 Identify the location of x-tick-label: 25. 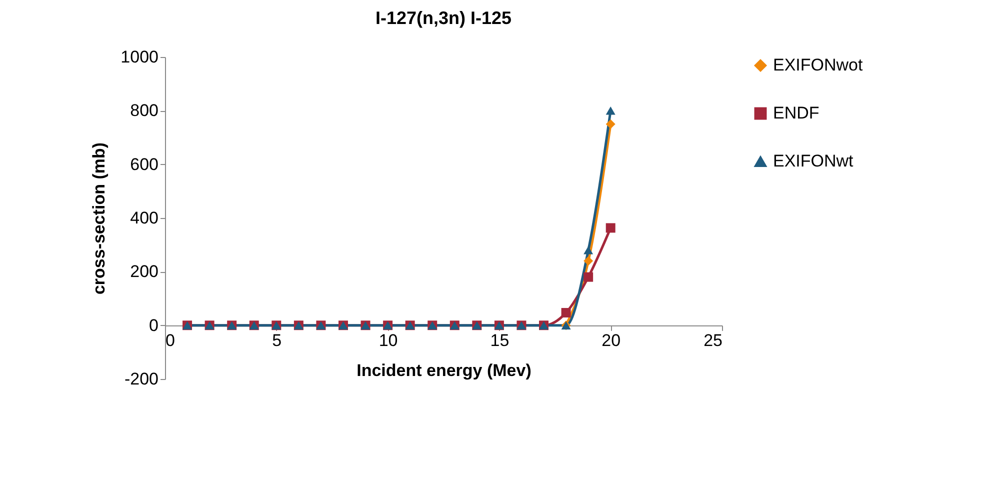
(713, 340).